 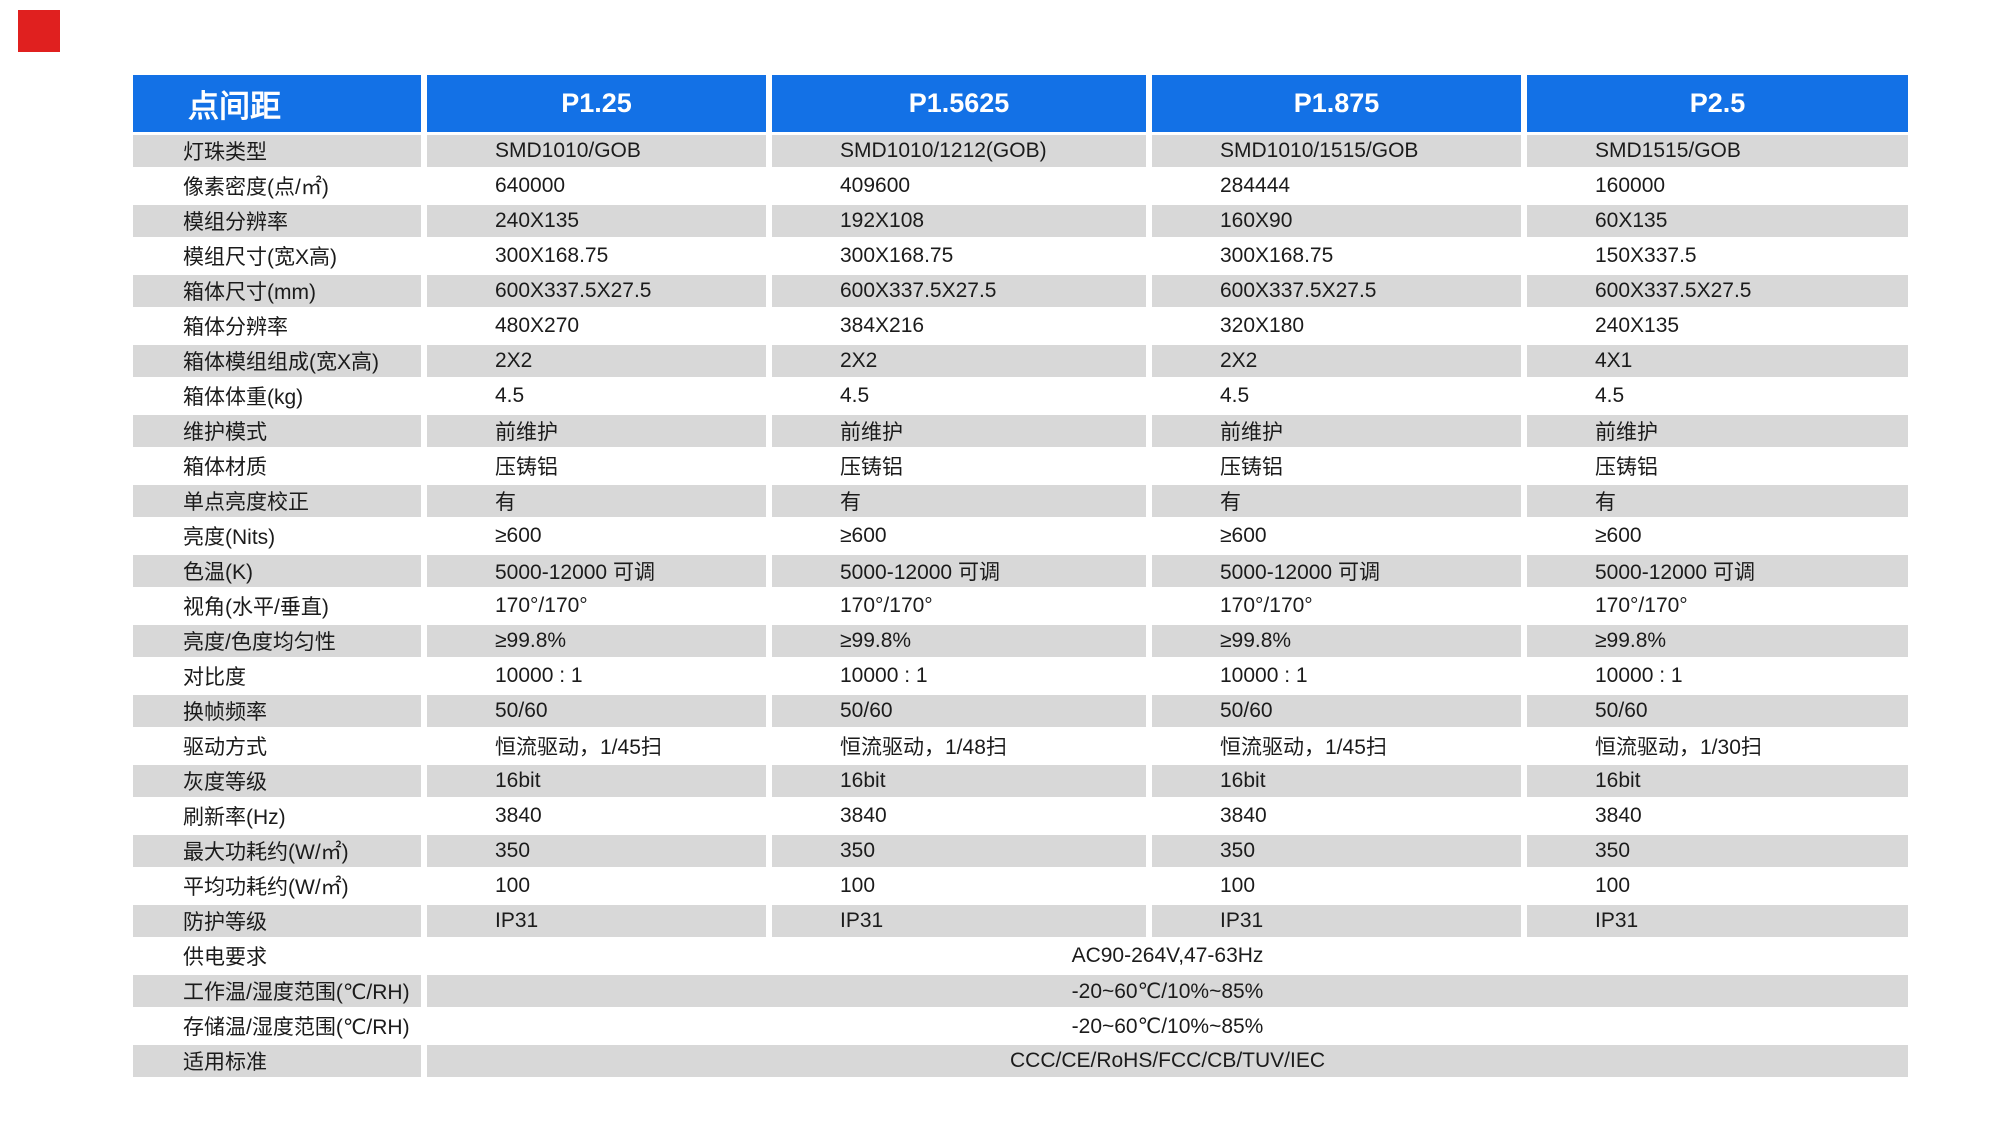 I want to click on row-label: 工作温/湿度范围(℃/RH), so click(x=280, y=992).